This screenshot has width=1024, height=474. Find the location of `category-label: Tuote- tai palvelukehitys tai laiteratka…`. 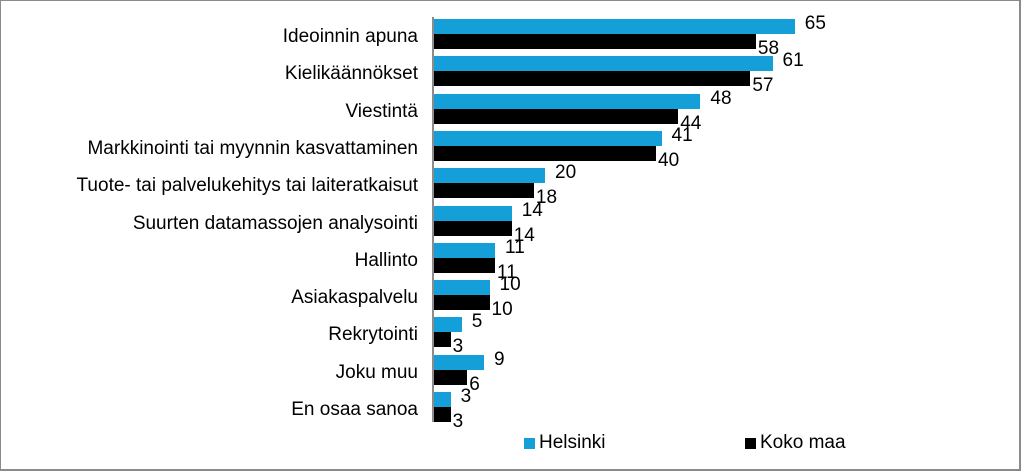

category-label: Tuote- tai palvelukehitys tai laiteratka… is located at coordinates (247, 186).